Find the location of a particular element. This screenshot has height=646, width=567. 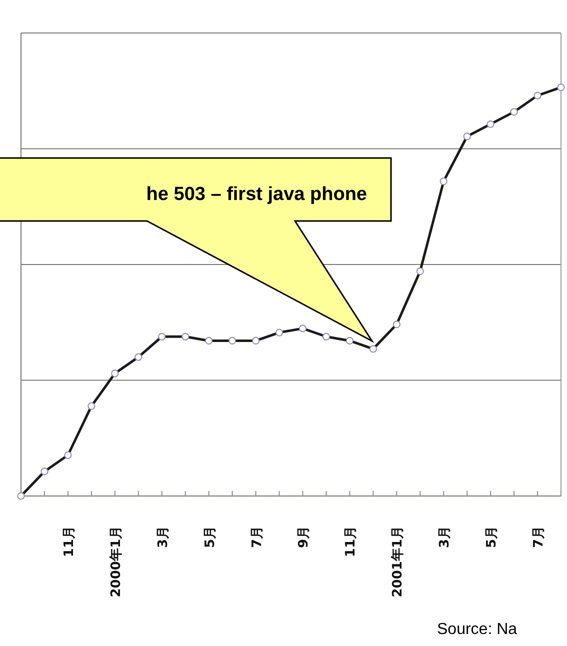

x-tick-label: 2001年1月 is located at coordinates (398, 562).